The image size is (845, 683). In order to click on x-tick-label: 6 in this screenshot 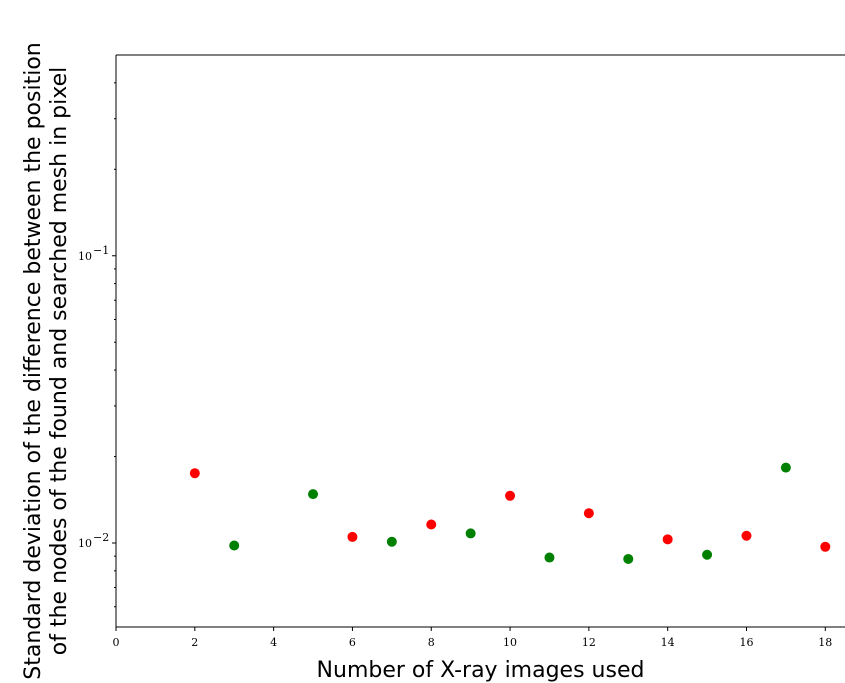, I will do `click(352, 642)`.